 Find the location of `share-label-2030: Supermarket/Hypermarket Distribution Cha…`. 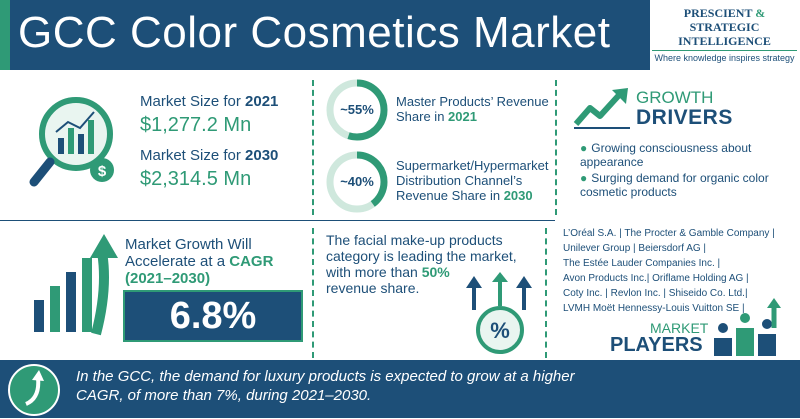

share-label-2030: Supermarket/Hypermarket Distribution Cha… is located at coordinates (472, 180).